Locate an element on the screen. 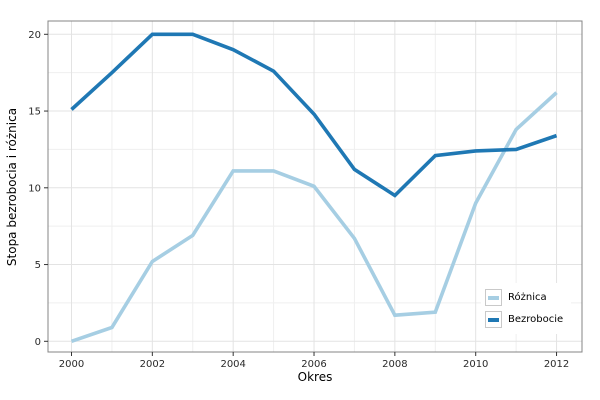 Image resolution: width=600 pixels, height=400 pixels. x-tick-label: 2004 is located at coordinates (232, 364).